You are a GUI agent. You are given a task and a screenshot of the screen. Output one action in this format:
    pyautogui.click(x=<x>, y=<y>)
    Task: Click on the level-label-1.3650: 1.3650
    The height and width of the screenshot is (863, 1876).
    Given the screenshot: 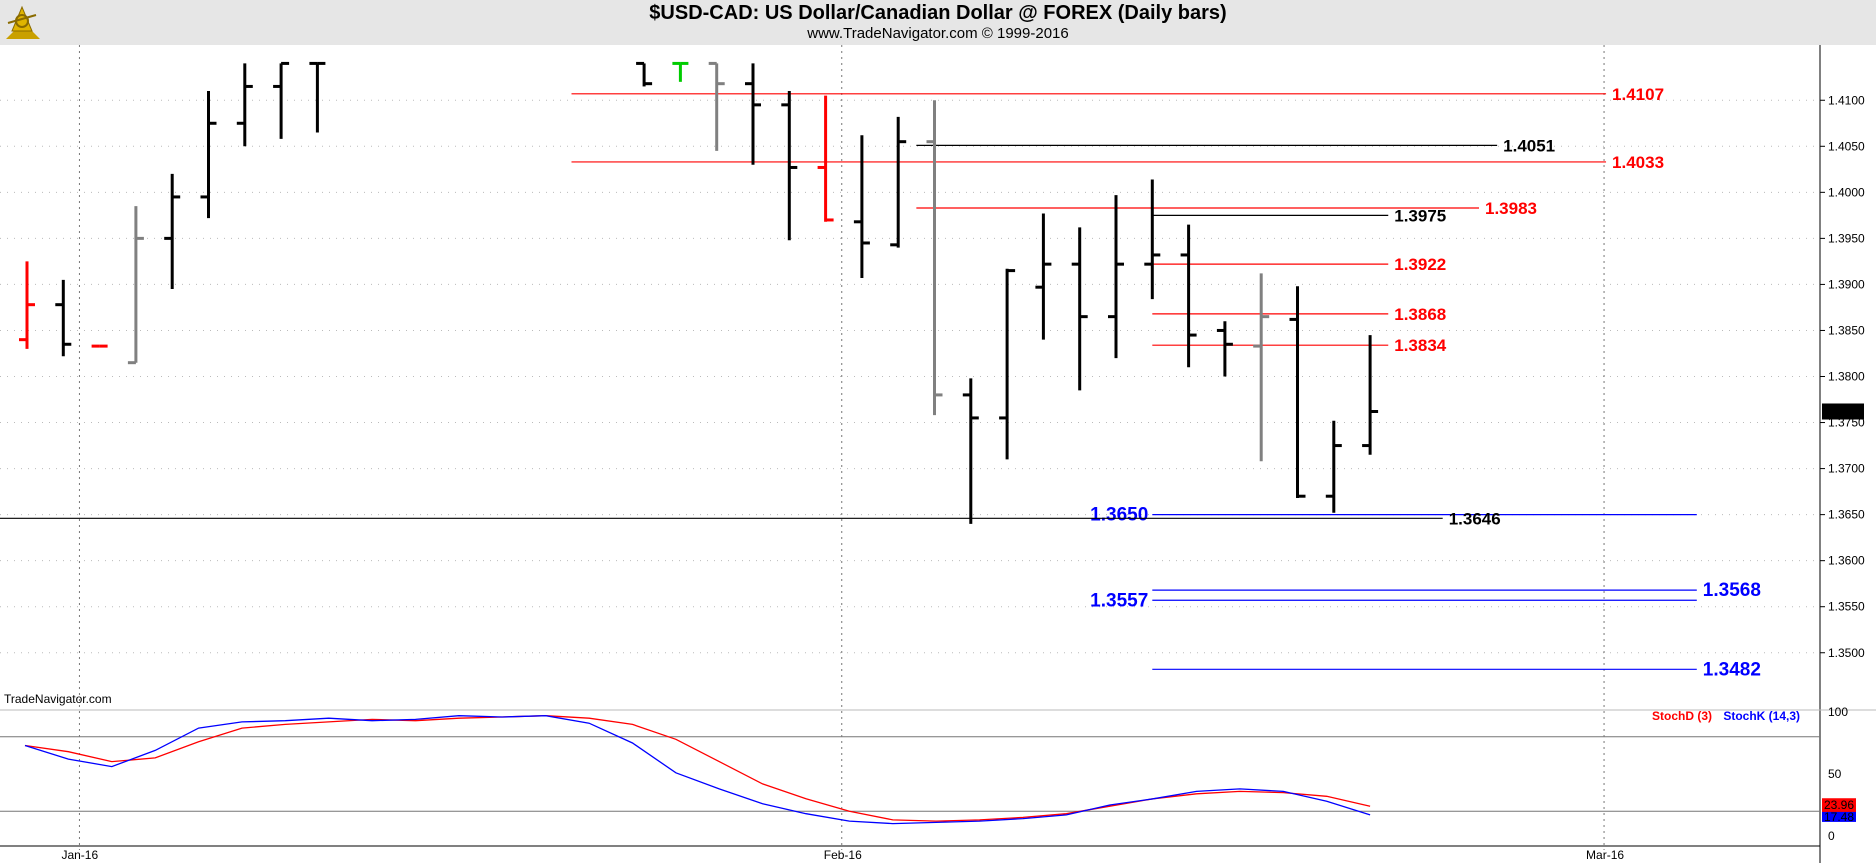 What is the action you would take?
    pyautogui.click(x=1119, y=515)
    